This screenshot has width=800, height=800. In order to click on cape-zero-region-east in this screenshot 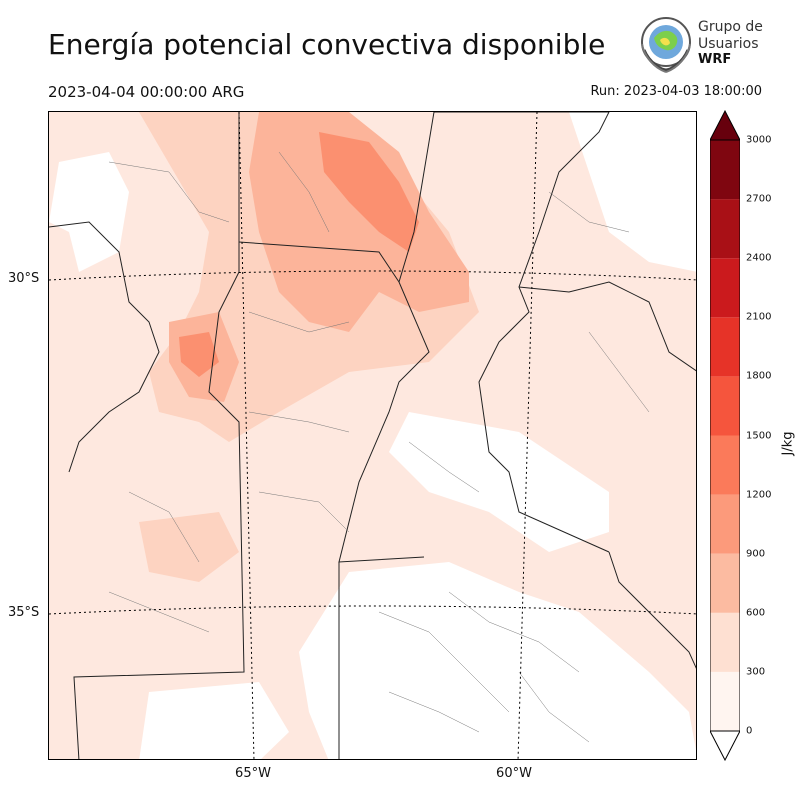, I will do `click(499, 482)`.